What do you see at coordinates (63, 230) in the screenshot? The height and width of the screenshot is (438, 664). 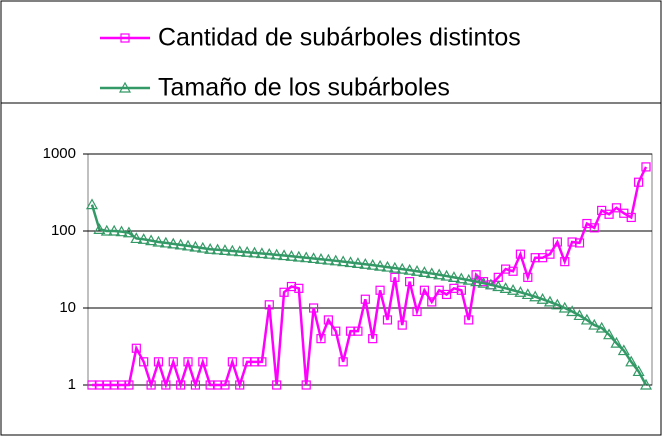 I see `y-tick-label: 100` at bounding box center [63, 230].